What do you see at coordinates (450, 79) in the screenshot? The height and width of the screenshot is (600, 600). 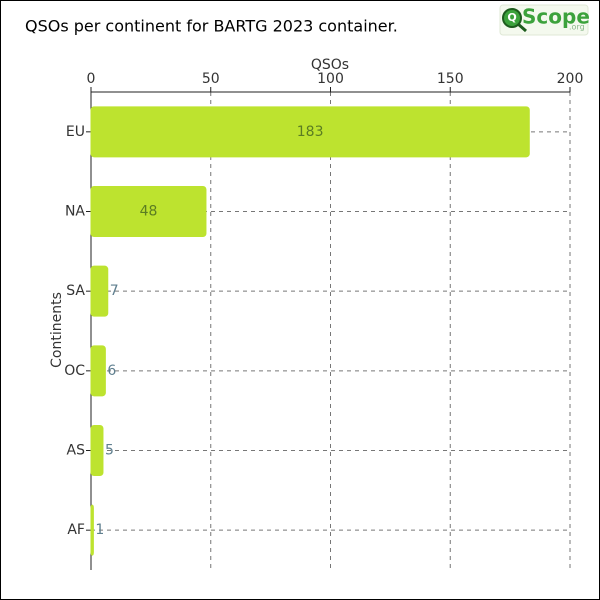 I see `x-tick-label: 150` at bounding box center [450, 79].